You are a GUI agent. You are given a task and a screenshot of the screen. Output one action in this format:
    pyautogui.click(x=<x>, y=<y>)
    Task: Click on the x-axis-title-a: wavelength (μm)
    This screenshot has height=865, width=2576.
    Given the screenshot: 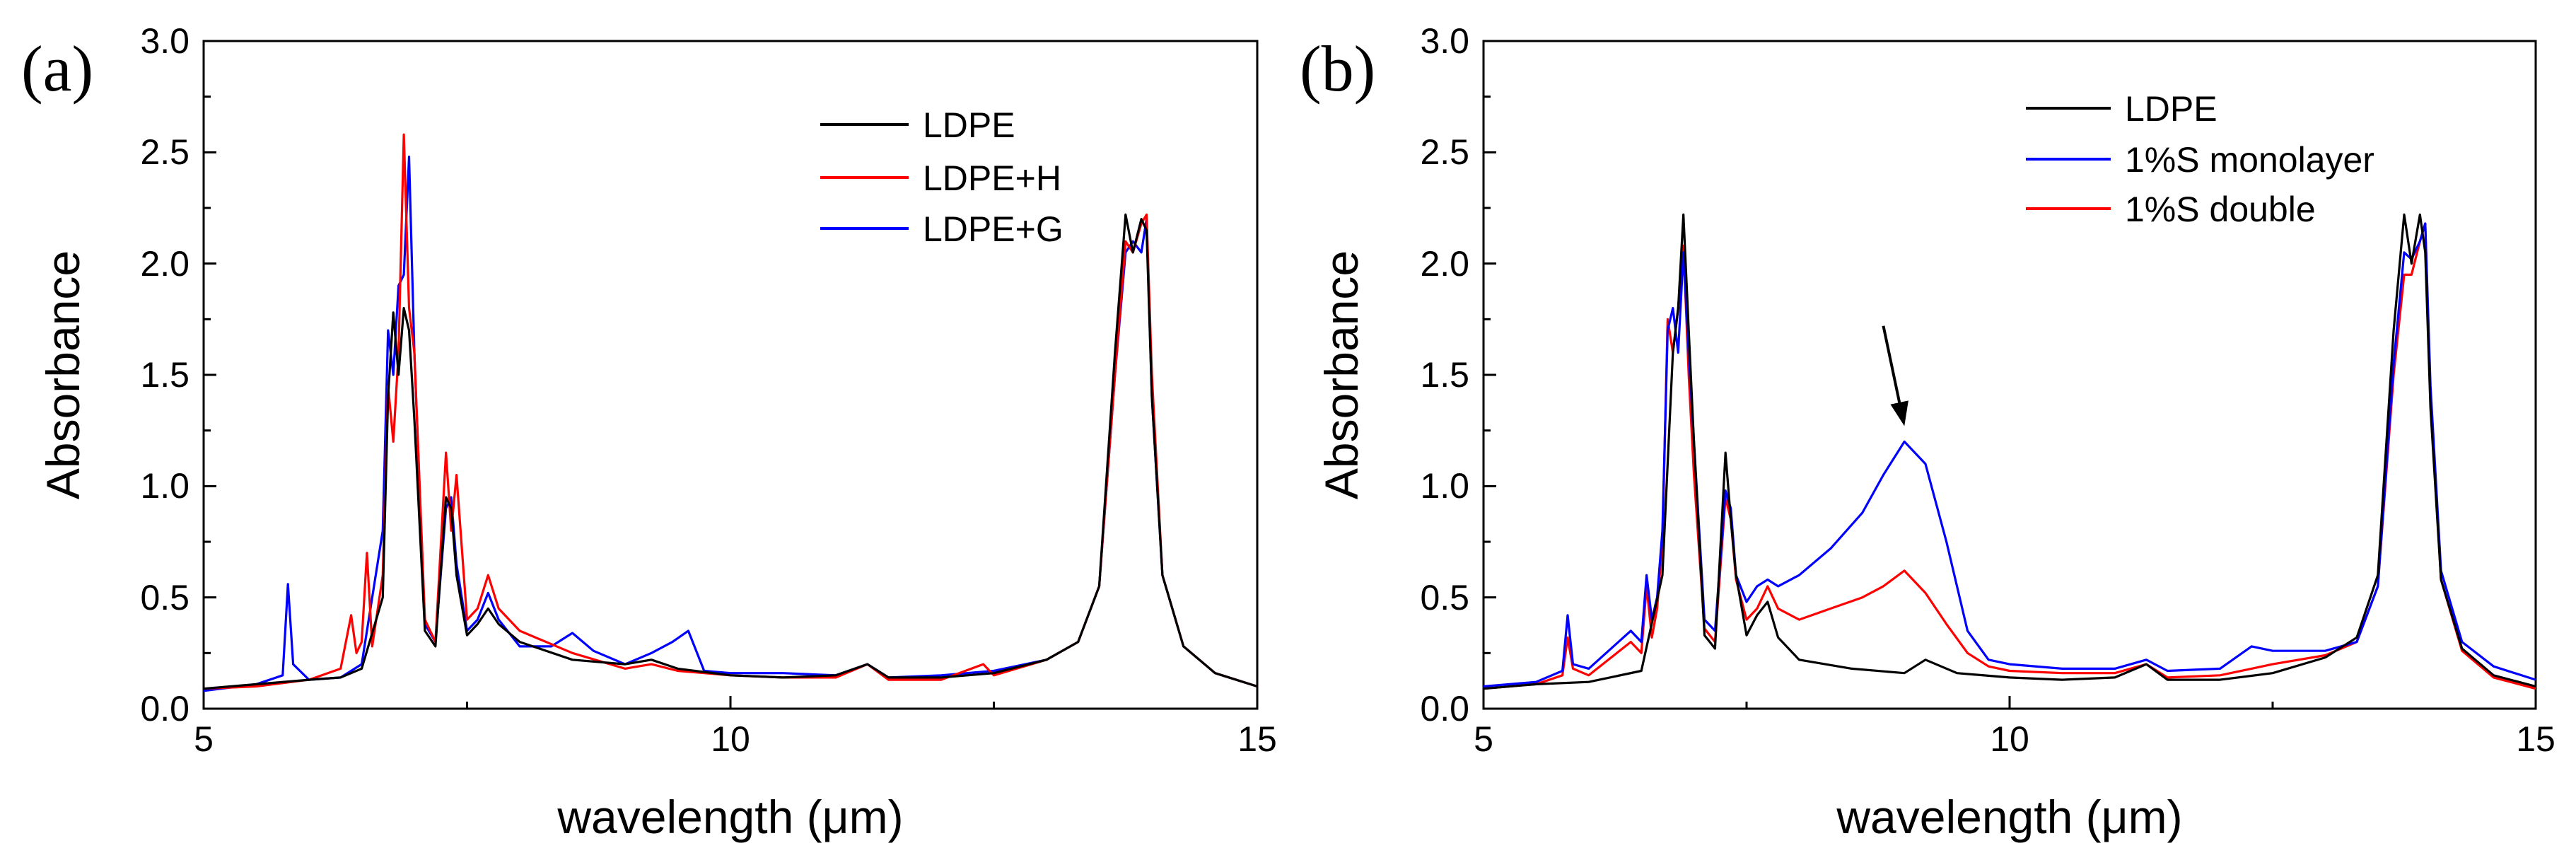 What is the action you would take?
    pyautogui.click(x=729, y=817)
    